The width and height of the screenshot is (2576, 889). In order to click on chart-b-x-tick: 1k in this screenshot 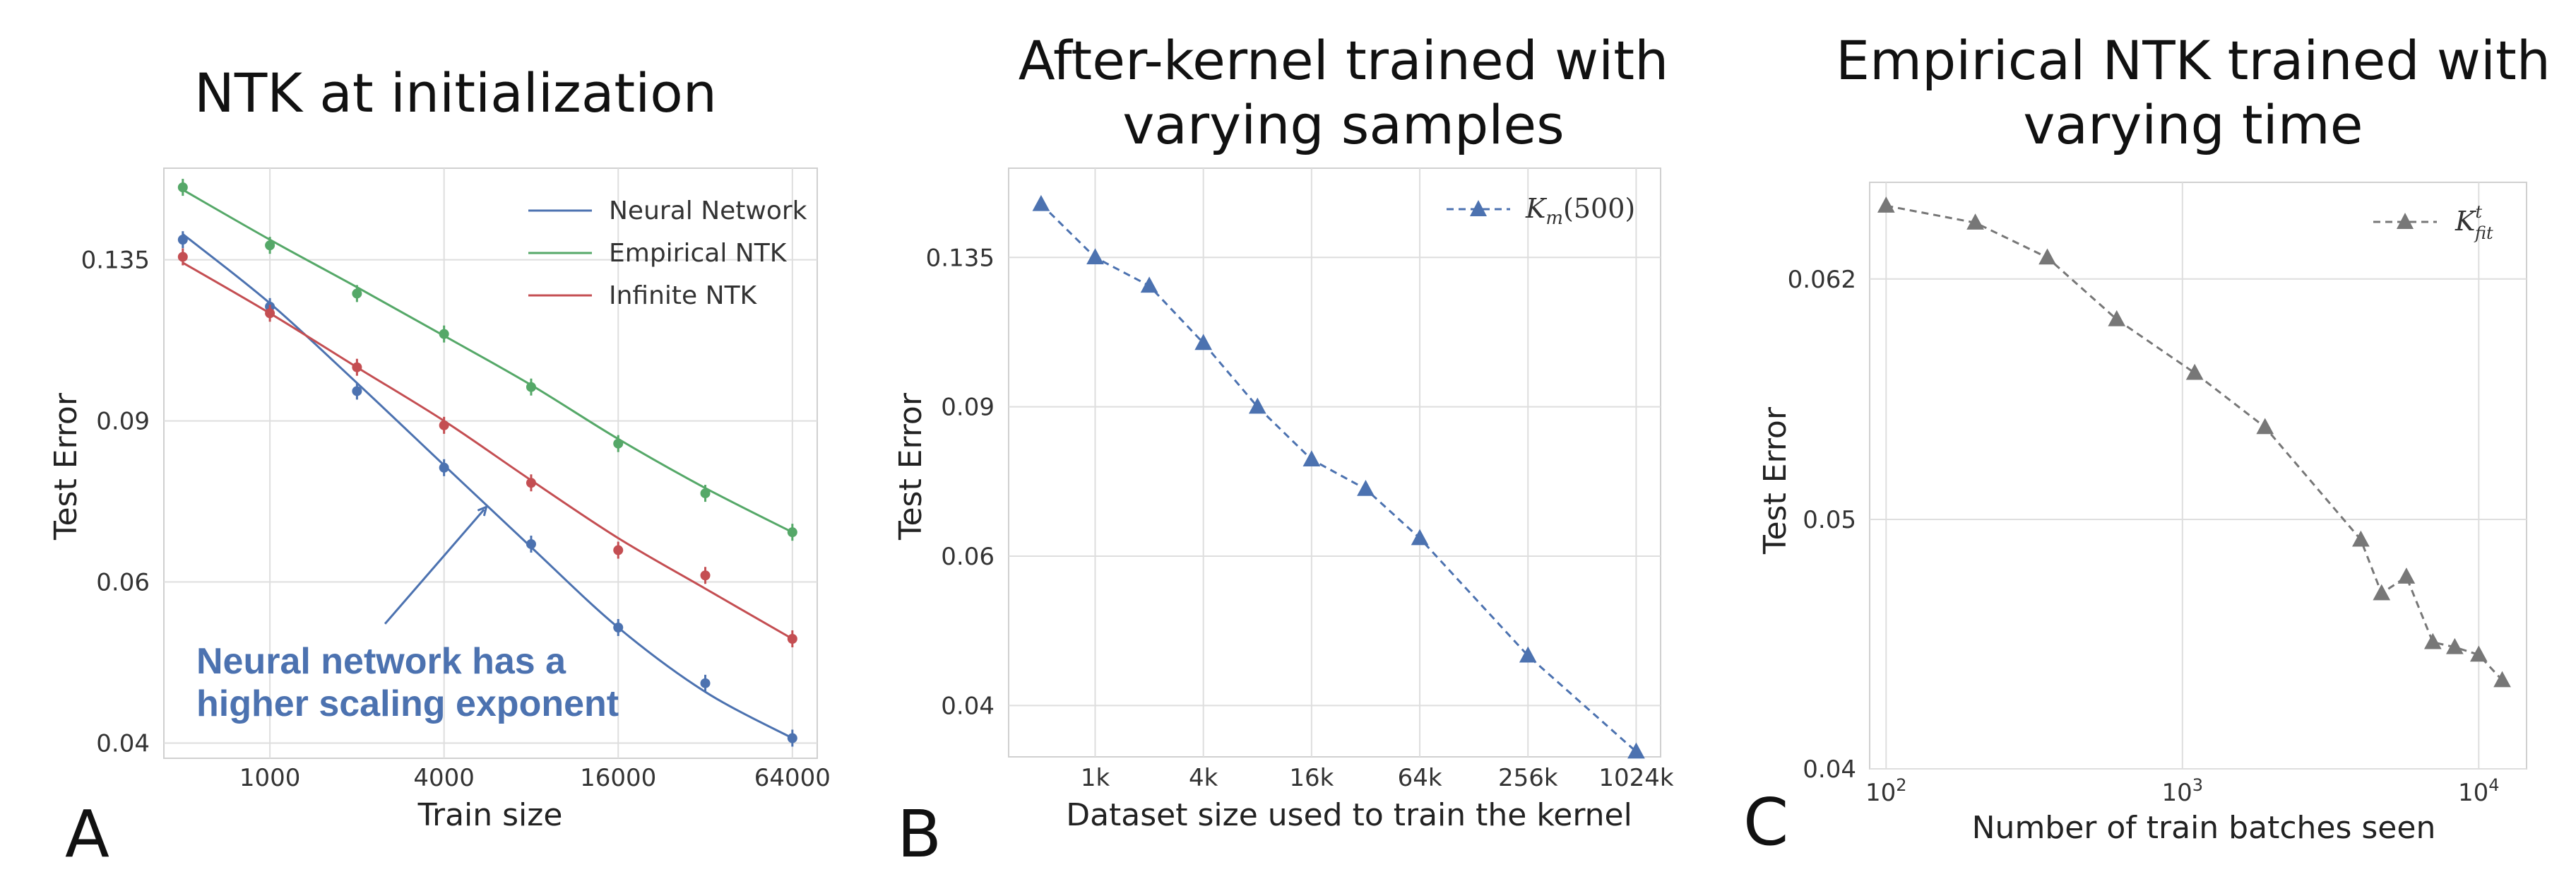, I will do `click(1095, 778)`.